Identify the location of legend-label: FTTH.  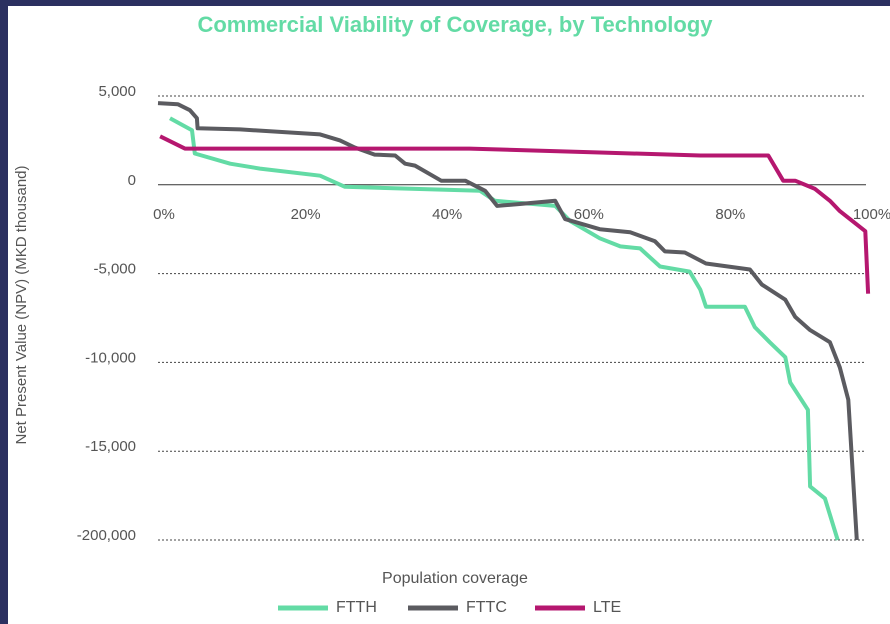
(356, 607).